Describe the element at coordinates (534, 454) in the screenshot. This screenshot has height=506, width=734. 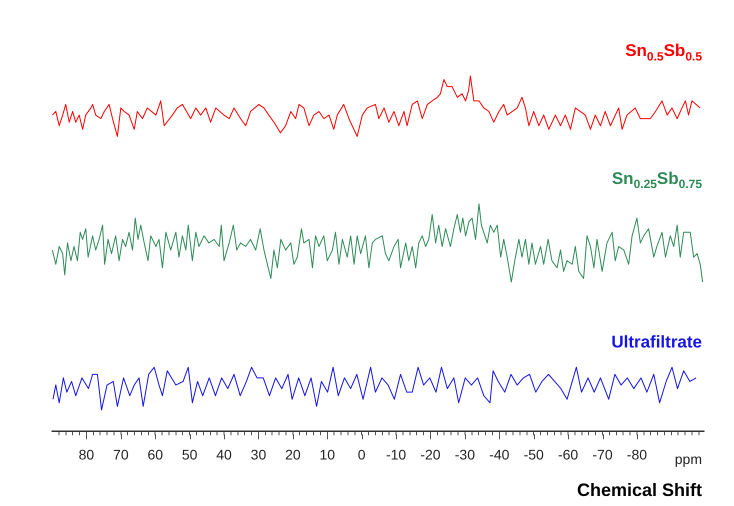
I see `x-tick-label: -50` at that location.